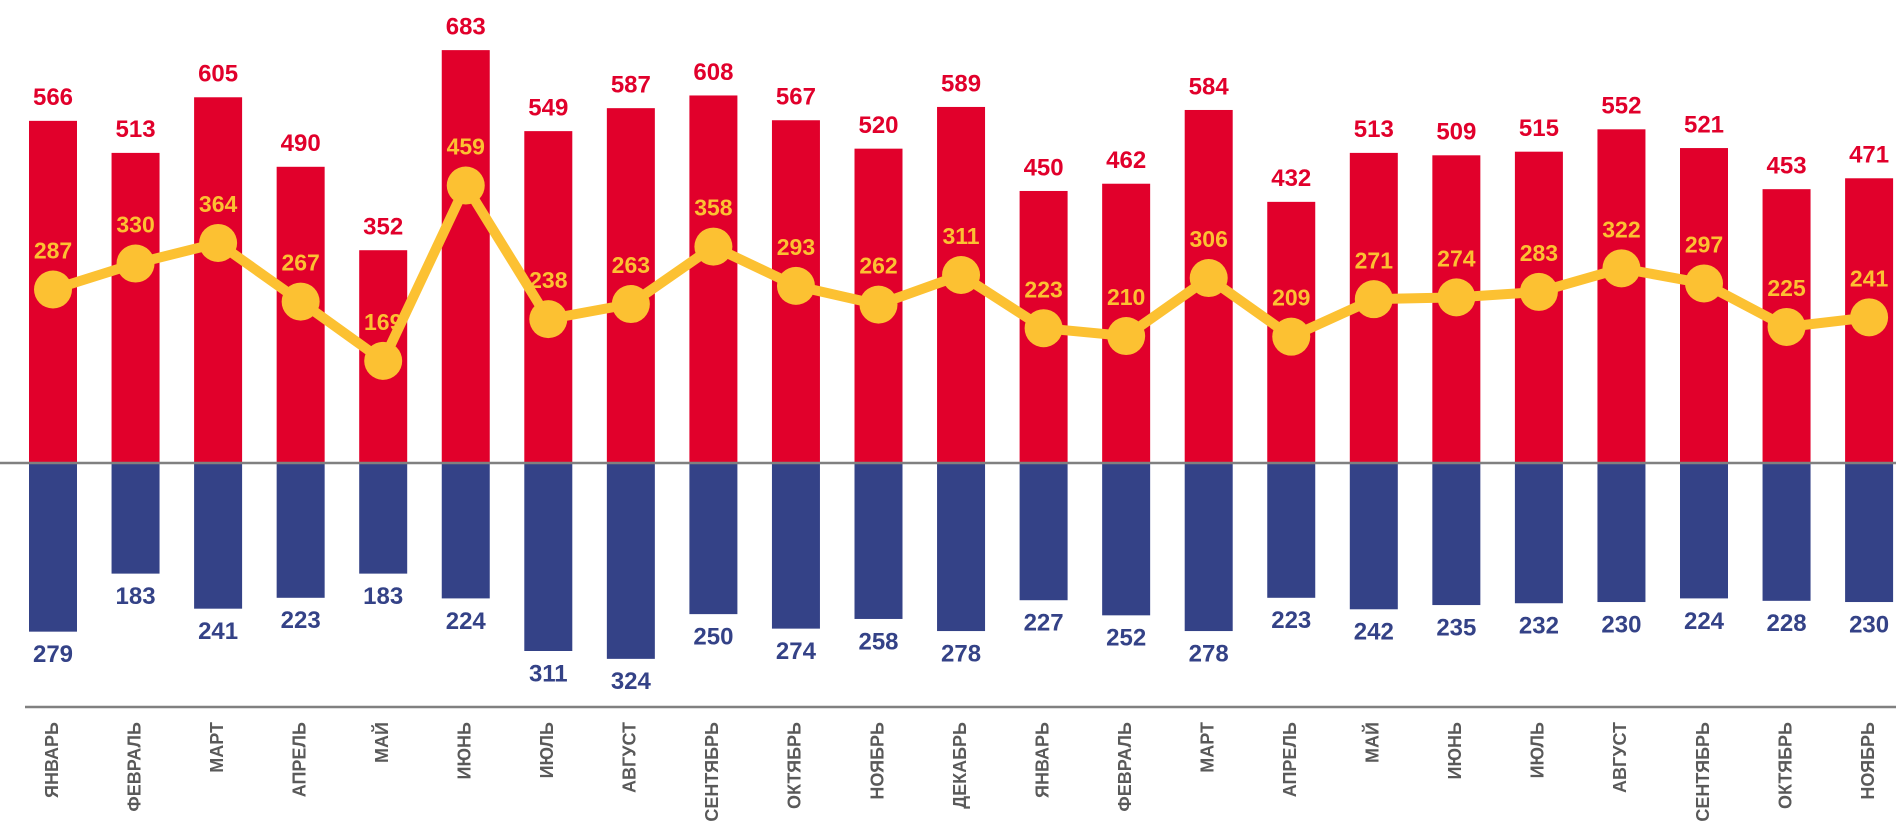 The image size is (1896, 828). I want to click on data-label: 521, so click(1704, 124).